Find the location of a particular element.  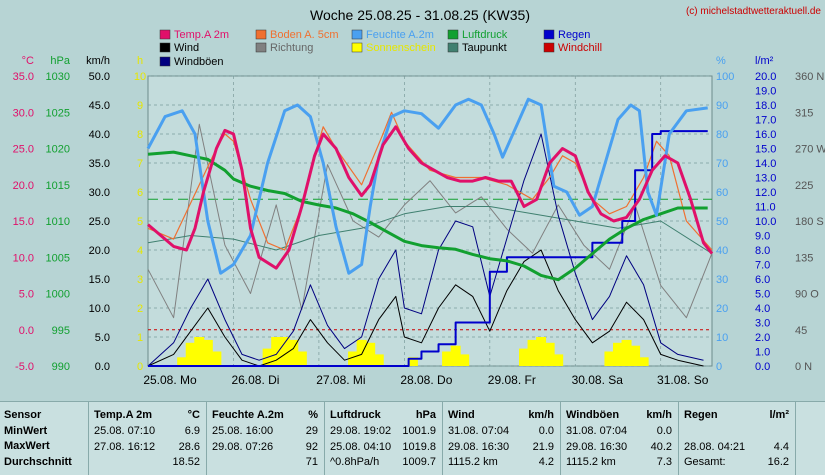

tick-label-humidity_pct: 20 is located at coordinates (722, 309).